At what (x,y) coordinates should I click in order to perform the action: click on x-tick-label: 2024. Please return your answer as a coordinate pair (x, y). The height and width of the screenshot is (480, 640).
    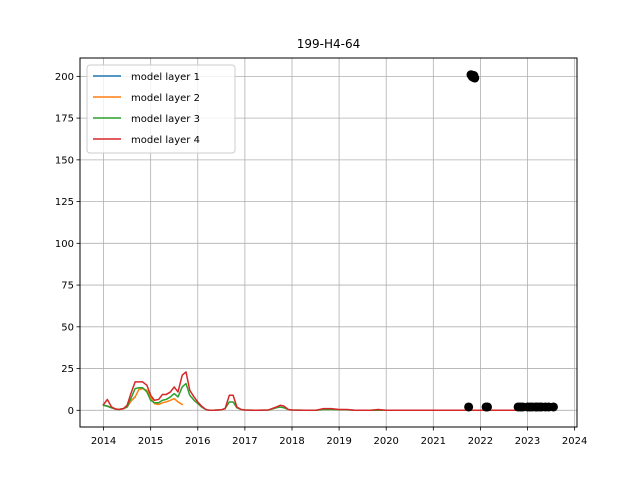
    Looking at the image, I should click on (574, 441).